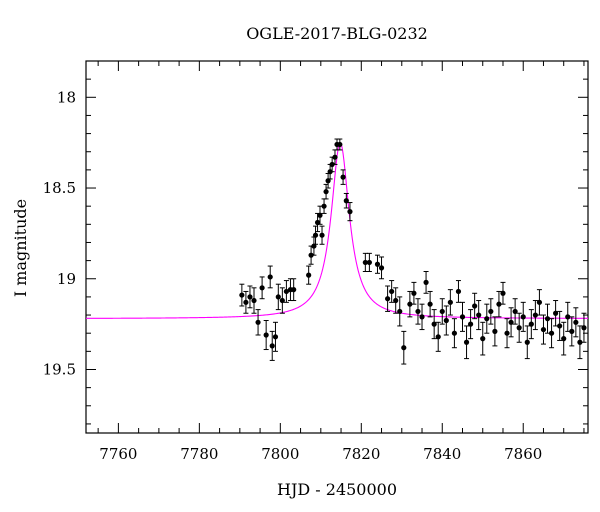 The width and height of the screenshot is (600, 512). What do you see at coordinates (59, 188) in the screenshot?
I see `y-tick-label: 18.5` at bounding box center [59, 188].